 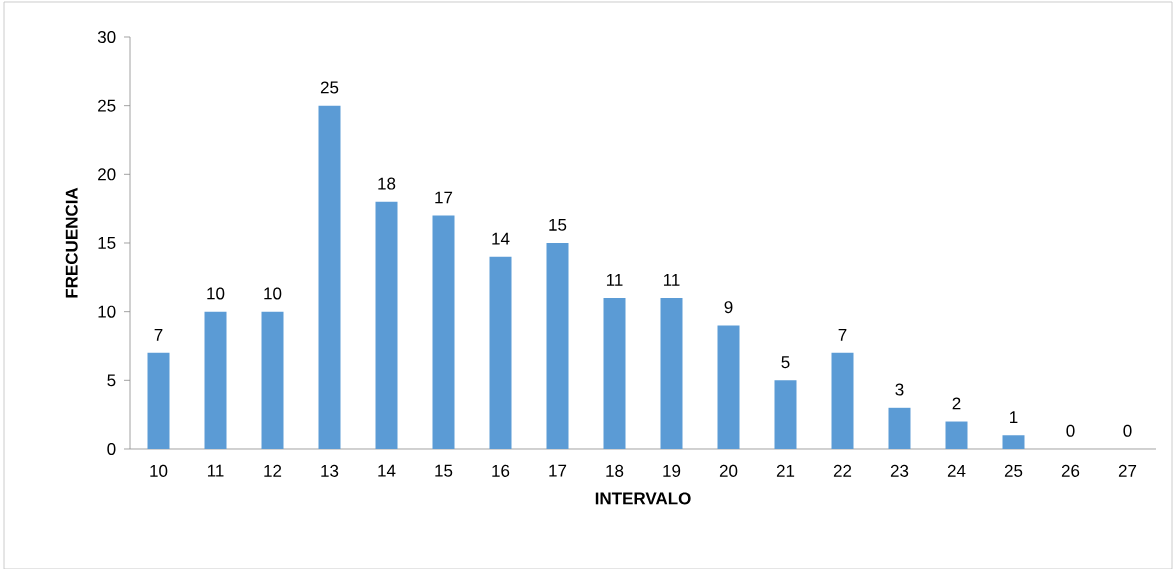 I want to click on x-tick-label: 24, so click(x=956, y=470).